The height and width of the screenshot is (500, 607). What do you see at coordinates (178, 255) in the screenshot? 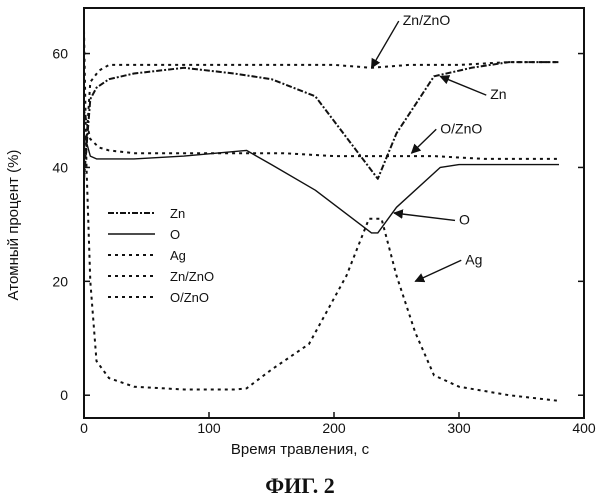
I see `legend-label: Ag` at bounding box center [178, 255].